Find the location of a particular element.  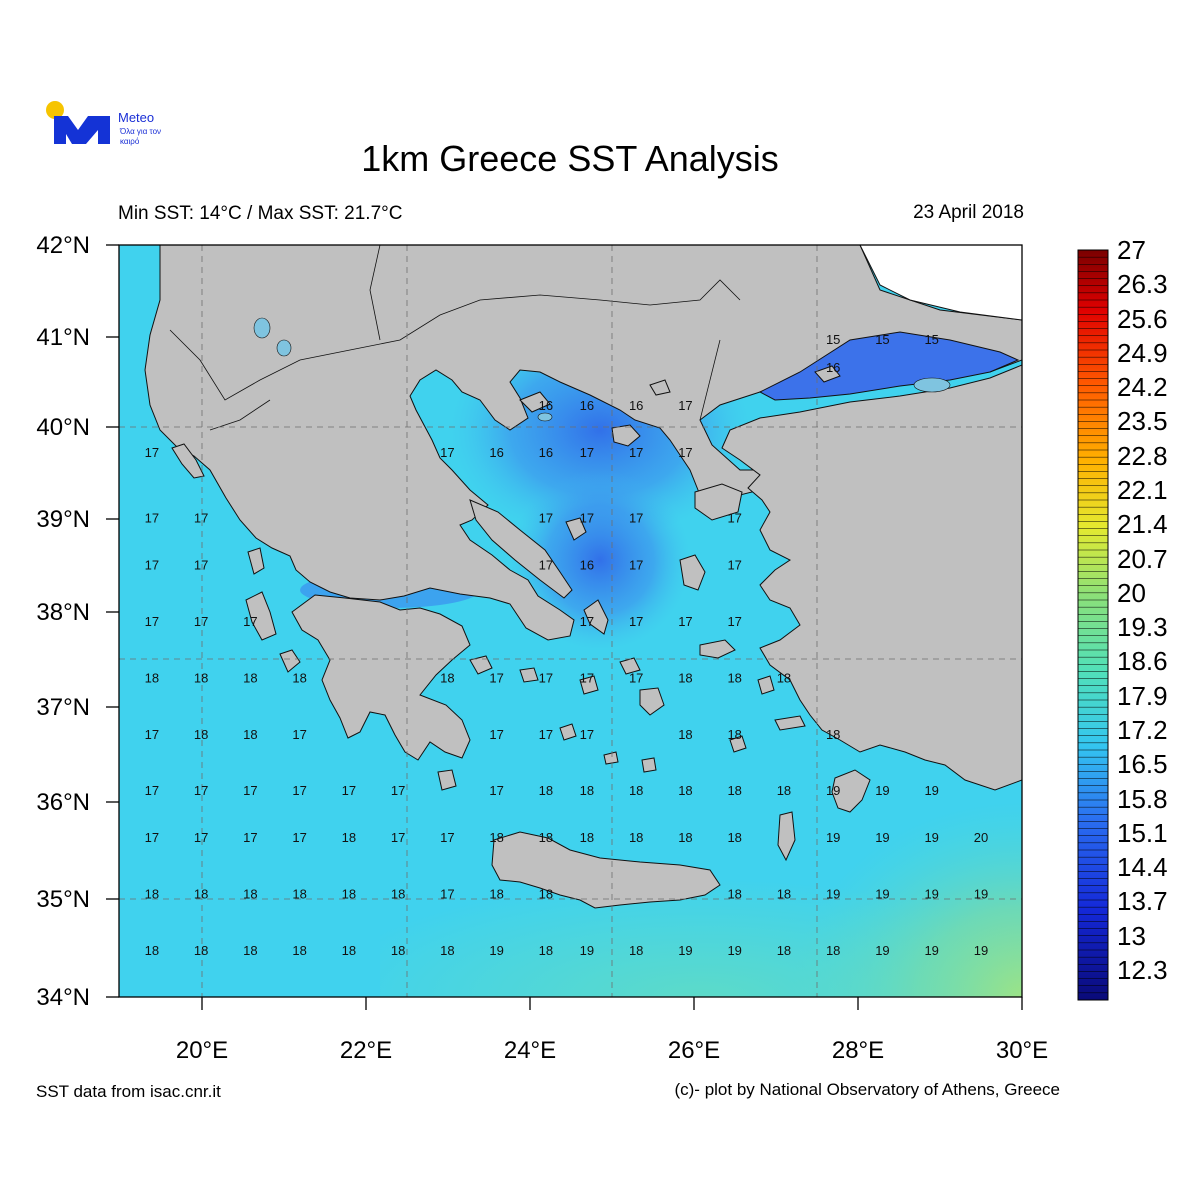

sea-of-marmara is located at coordinates (889, 366).